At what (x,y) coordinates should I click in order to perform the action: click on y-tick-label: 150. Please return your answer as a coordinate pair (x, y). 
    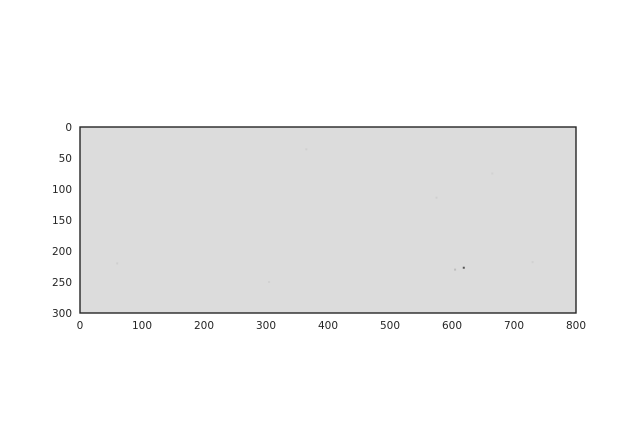
    Looking at the image, I should click on (62, 221).